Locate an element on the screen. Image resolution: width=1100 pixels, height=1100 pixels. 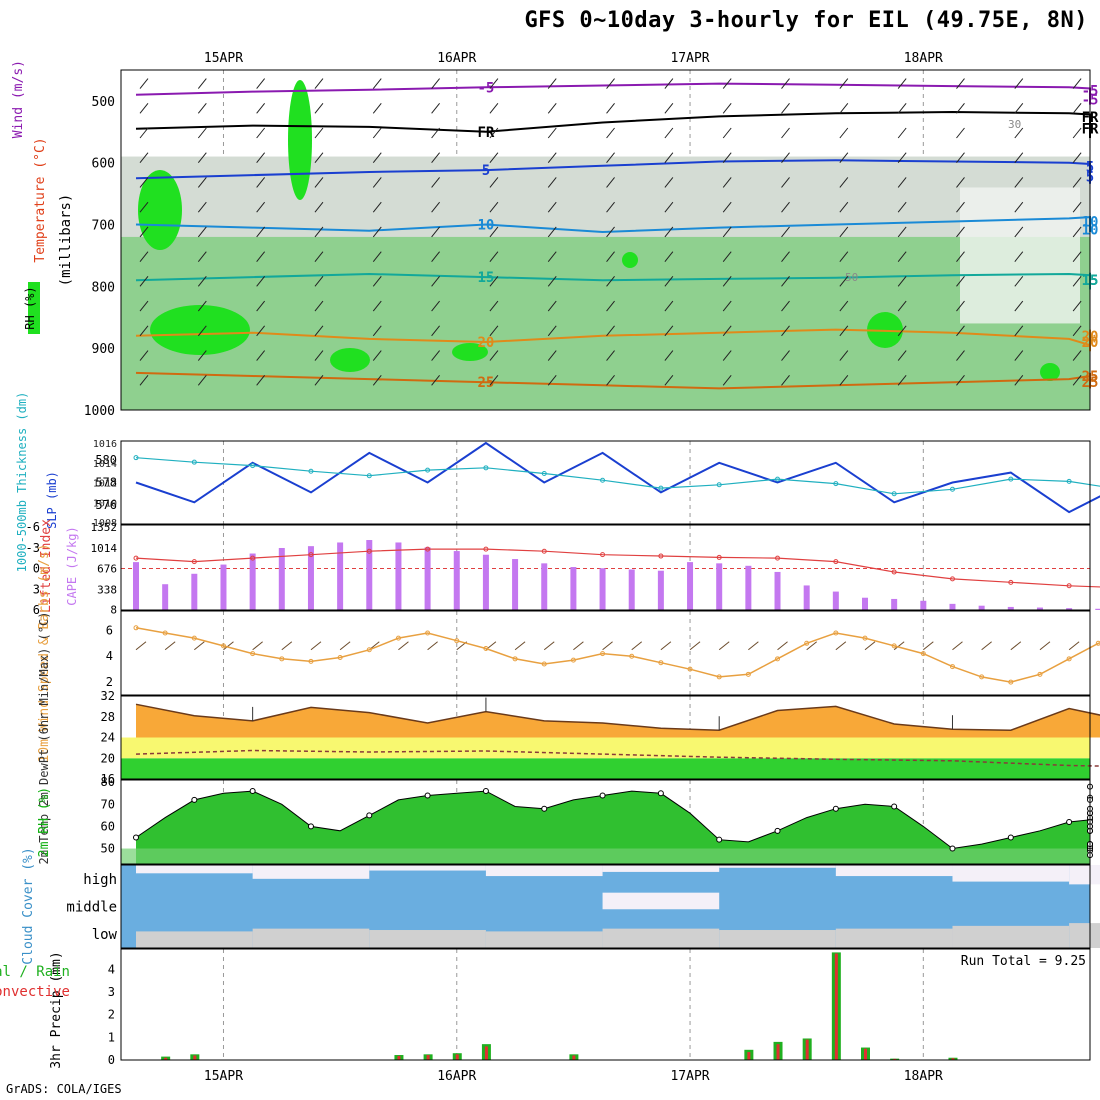
slp-tick: 1010 is located at coordinates (105, 503).